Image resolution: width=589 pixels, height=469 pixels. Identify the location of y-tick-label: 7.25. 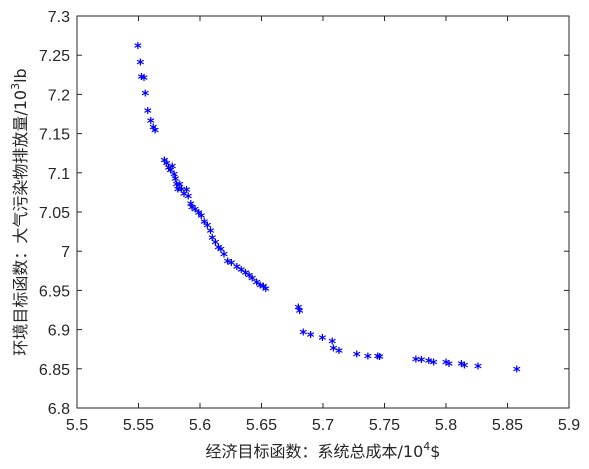
(54, 56).